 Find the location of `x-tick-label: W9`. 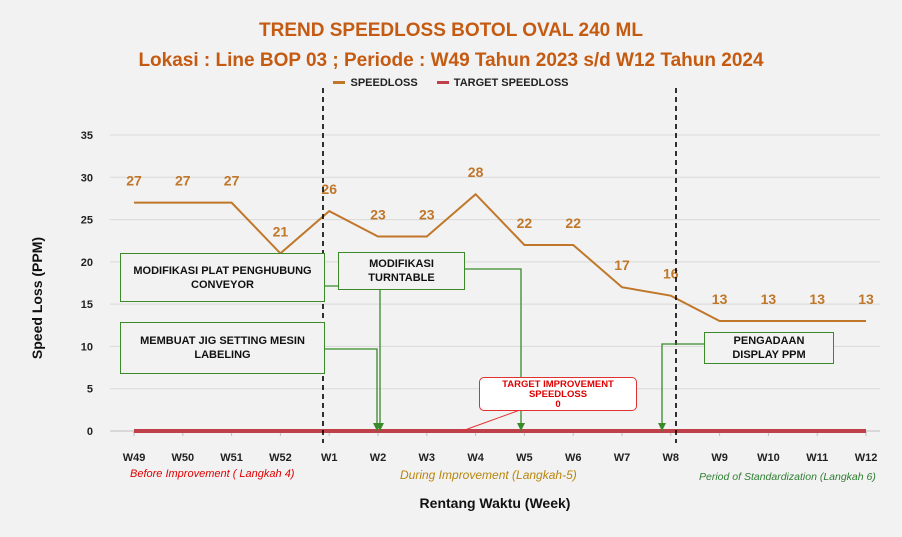

x-tick-label: W9 is located at coordinates (719, 458).